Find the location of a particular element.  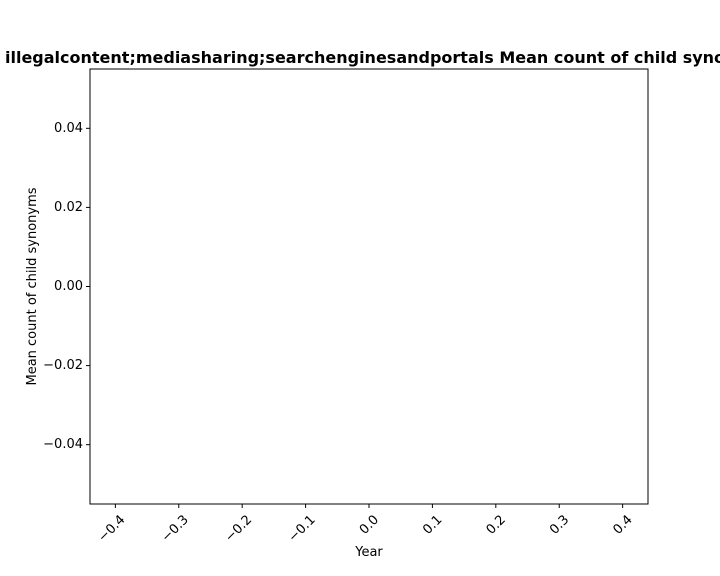

x-tick-label: 0.3 is located at coordinates (559, 524).